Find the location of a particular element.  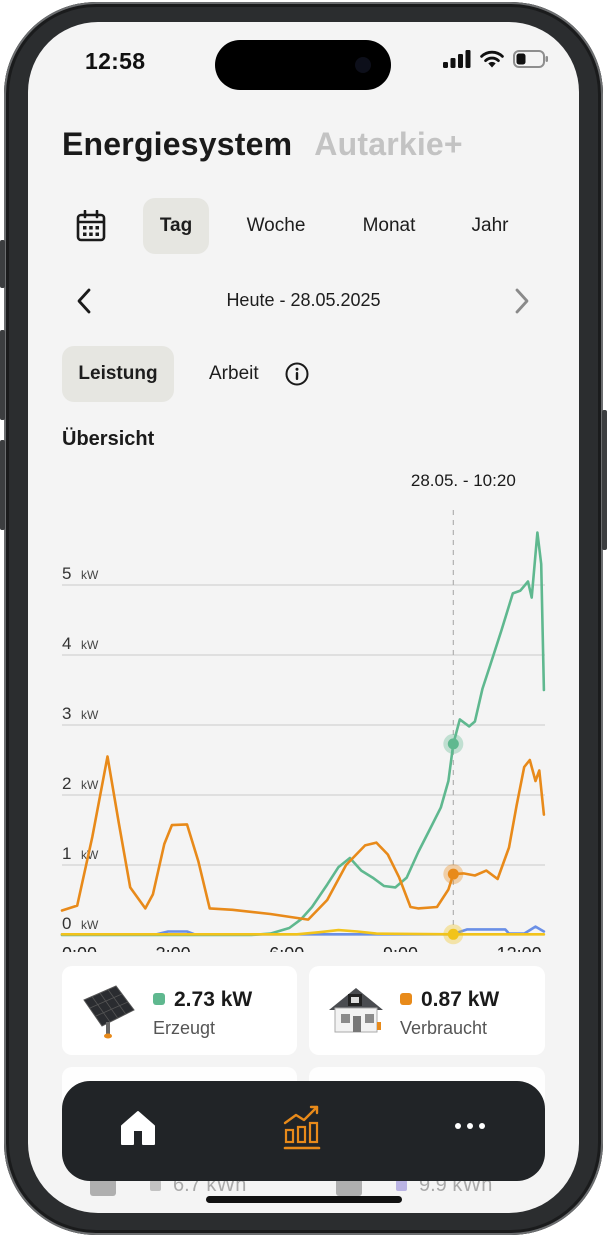

x-tick-label: 12:00 is located at coordinates (519, 948).